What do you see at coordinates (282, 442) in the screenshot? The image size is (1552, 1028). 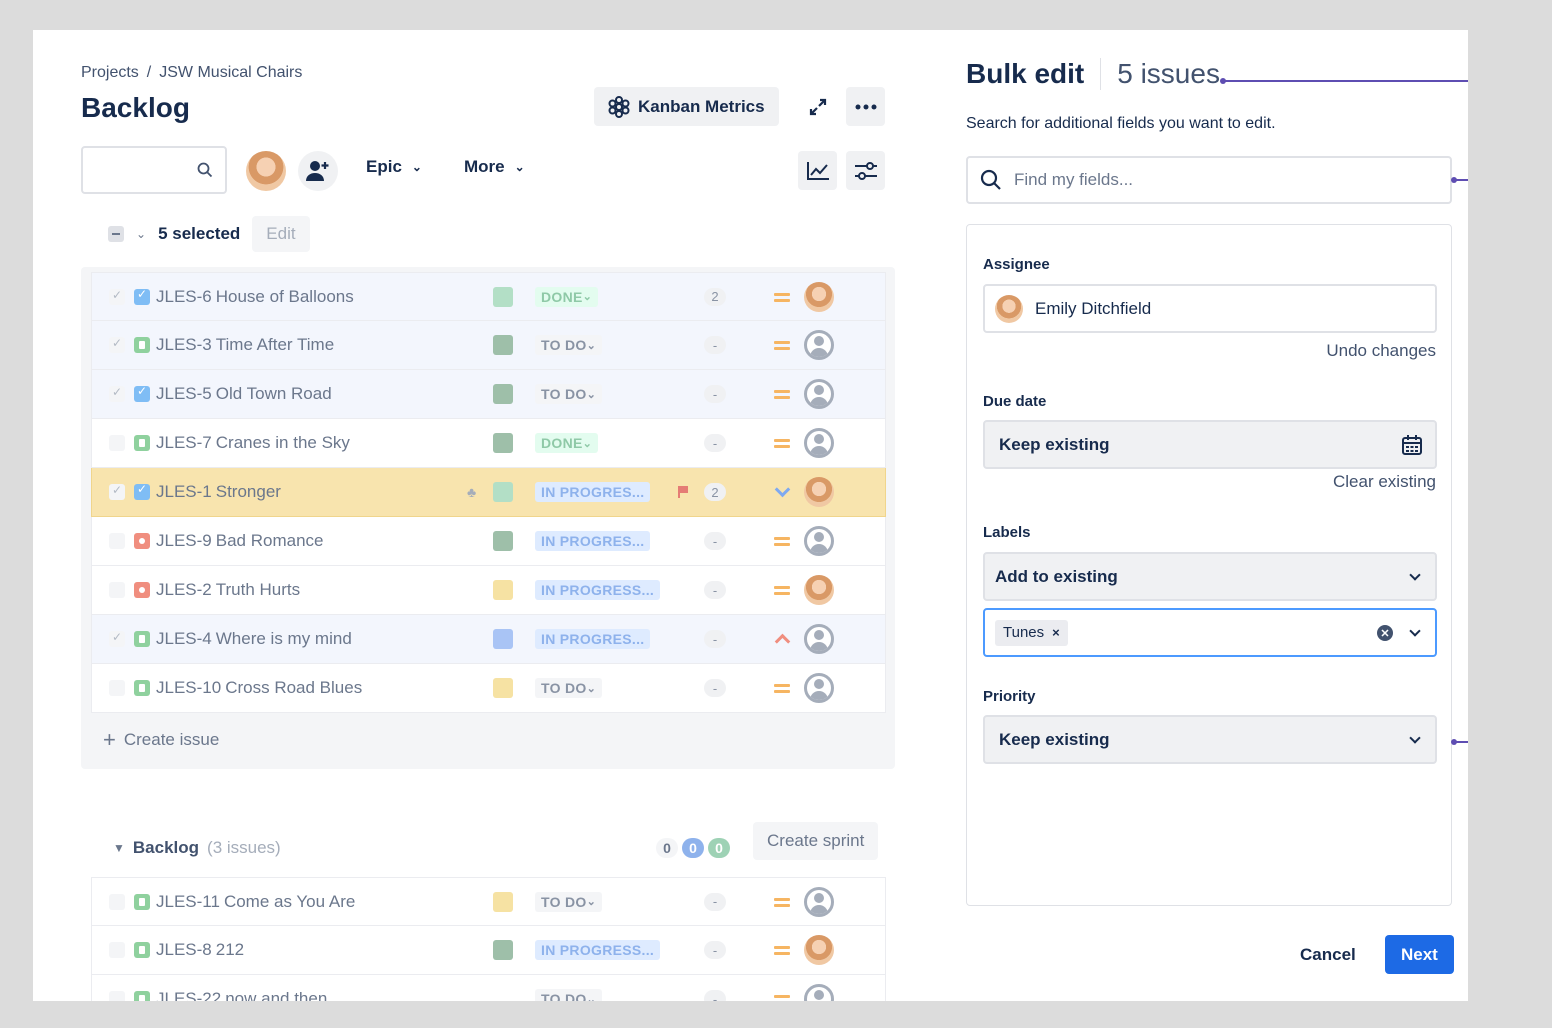 I see `issue-summary: Cranes in the Sky` at bounding box center [282, 442].